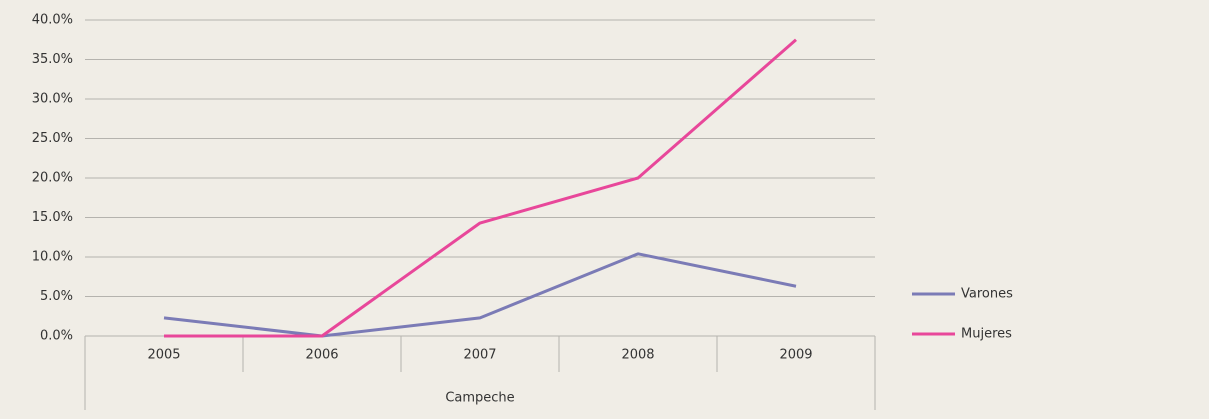 The image size is (1209, 419). I want to click on y-tick-label: 5.0%, so click(56, 296).